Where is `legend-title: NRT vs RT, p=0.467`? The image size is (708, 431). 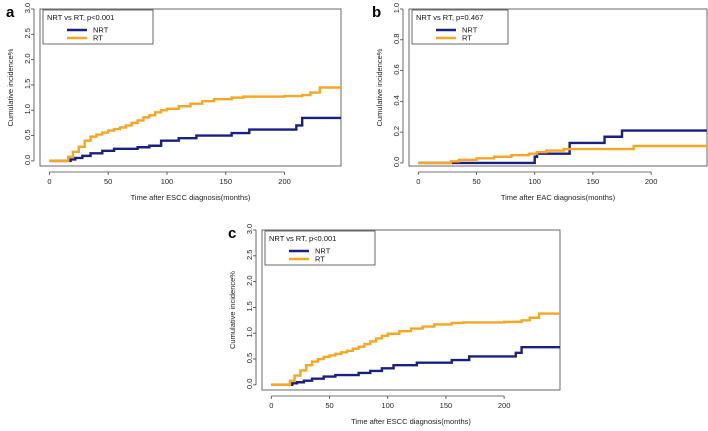
legend-title: NRT vs RT, p=0.467 is located at coordinates (449, 17).